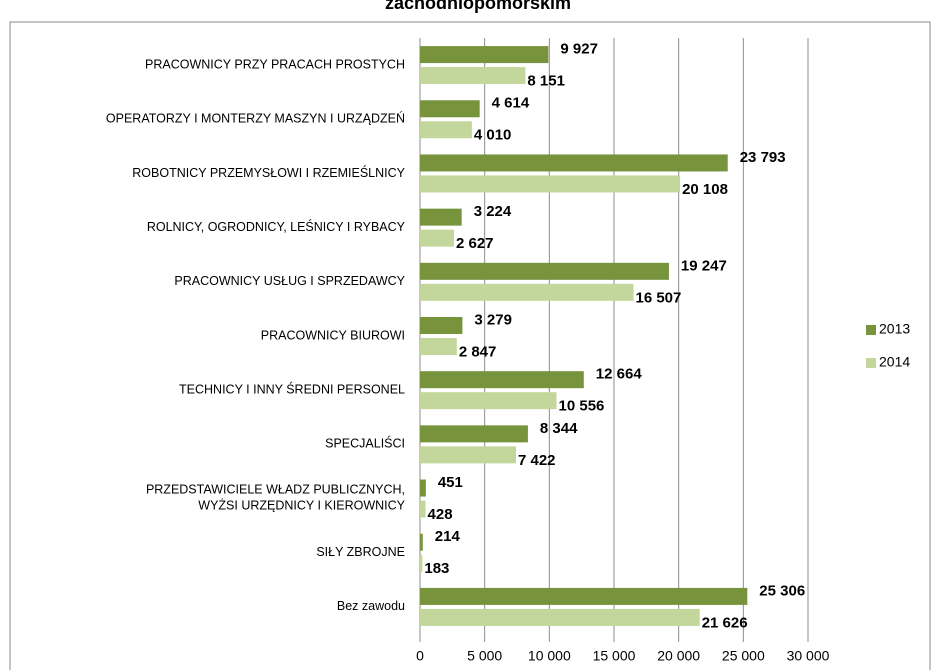  What do you see at coordinates (725, 622) in the screenshot?
I see `value-label: 21 626` at bounding box center [725, 622].